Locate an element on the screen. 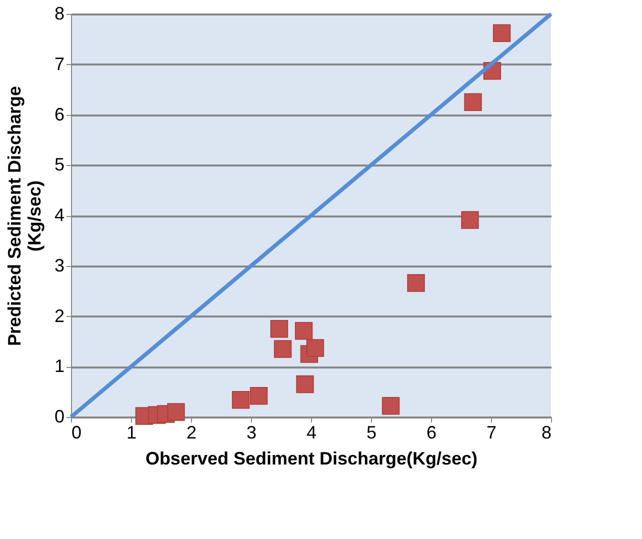  x-tick-label: 8 is located at coordinates (546, 432).